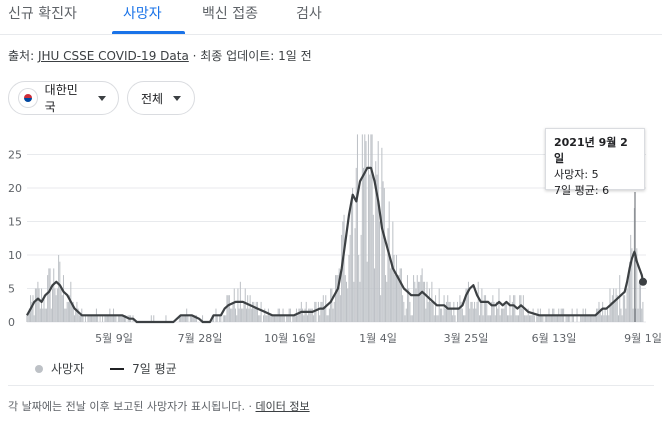 The height and width of the screenshot is (426, 662). Describe the element at coordinates (42, 14) in the screenshot. I see `tab-new-cases: 신규 확진자` at that location.